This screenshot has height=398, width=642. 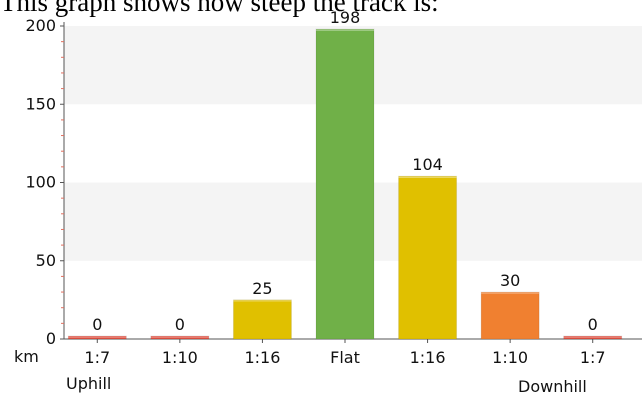 What do you see at coordinates (219, 8) in the screenshot?
I see `chart-heading: This graph shows how steep the track is:` at bounding box center [219, 8].